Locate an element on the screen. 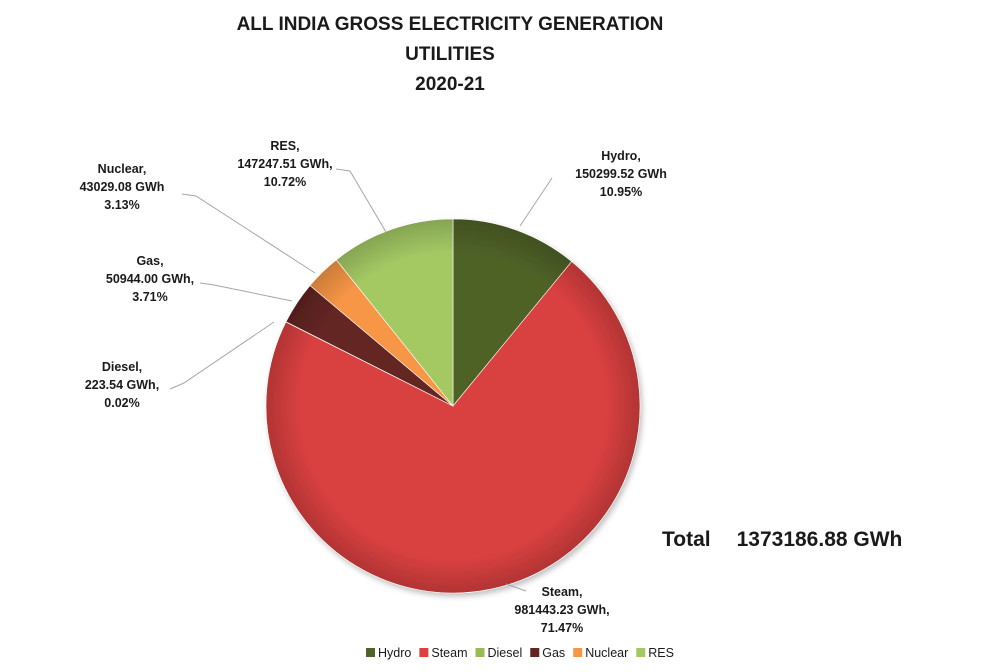  data-label-res: RES, 147247.51 GWh, 10.72% is located at coordinates (284, 164).